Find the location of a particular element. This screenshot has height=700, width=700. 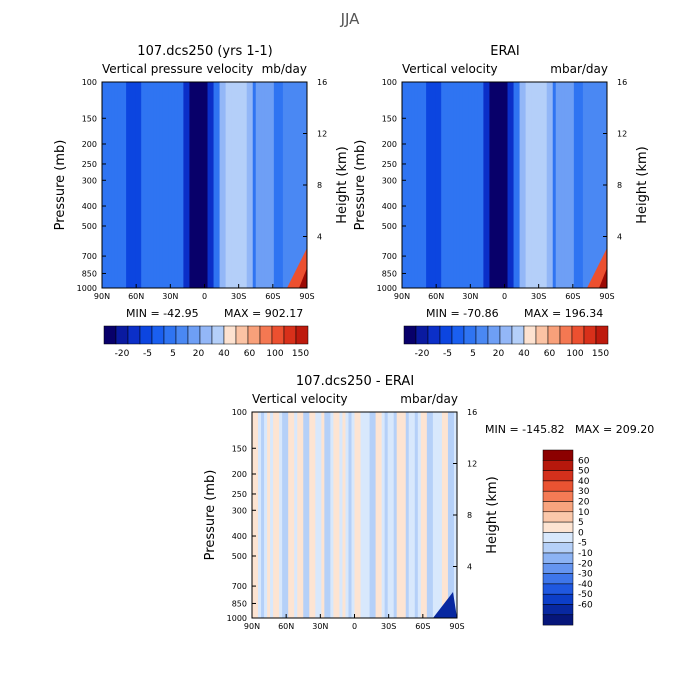

colorbar-label: 5 is located at coordinates (581, 523).